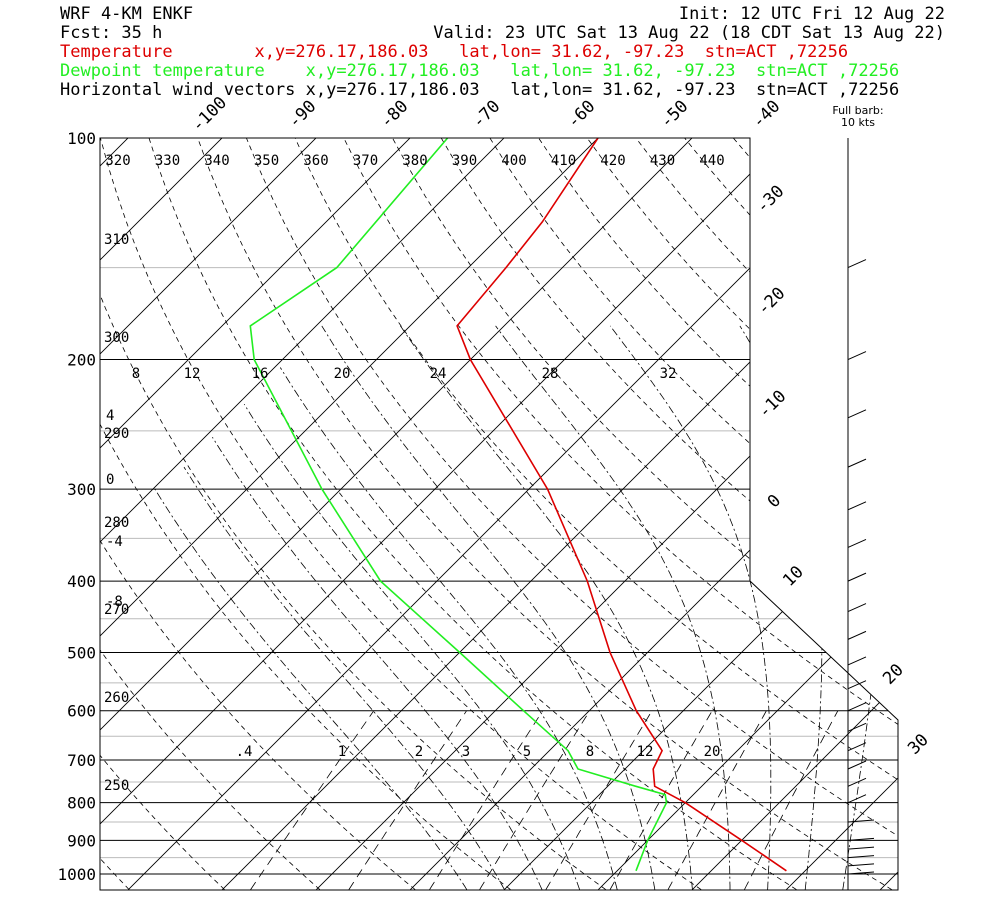 The width and height of the screenshot is (1000, 900). Describe the element at coordinates (438, 374) in the screenshot. I see `theta-e-label: 24` at that location.